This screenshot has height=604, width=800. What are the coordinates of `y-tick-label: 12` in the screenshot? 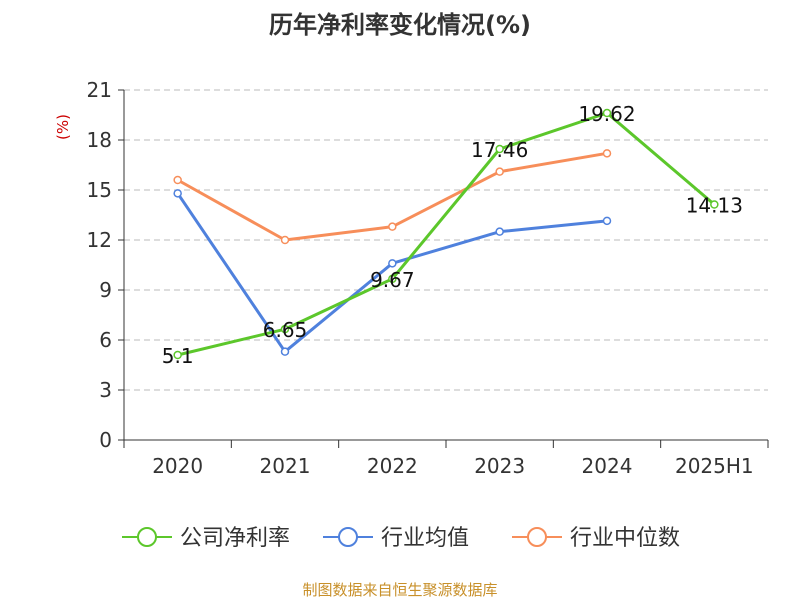 It's located at (99, 240).